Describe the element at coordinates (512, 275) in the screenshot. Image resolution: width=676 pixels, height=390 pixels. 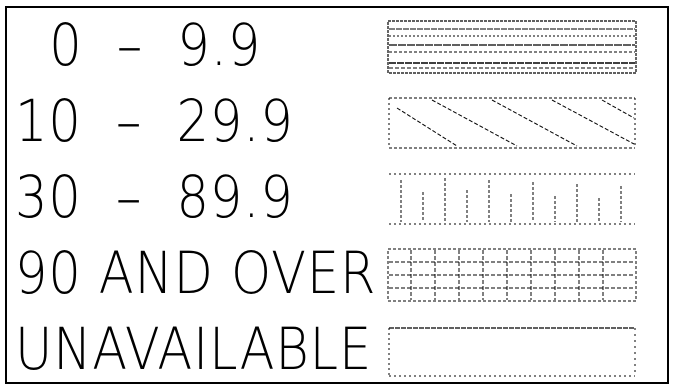
I see `grid-pattern-icon` at that location.